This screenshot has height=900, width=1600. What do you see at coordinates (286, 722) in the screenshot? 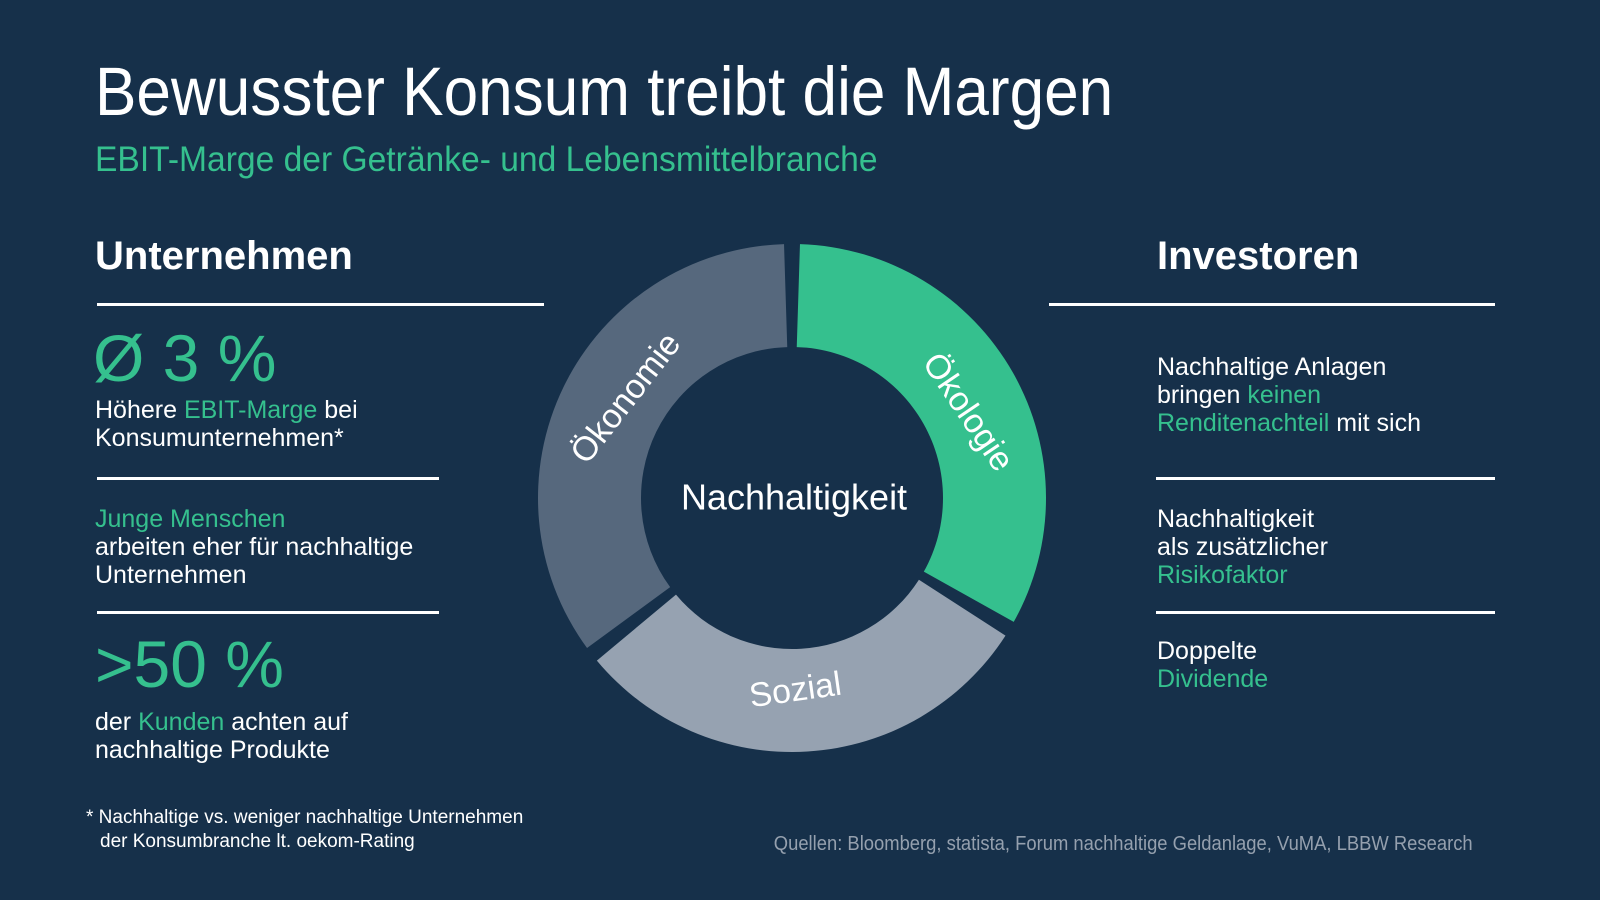
I see `text-run: achten auf` at bounding box center [286, 722].